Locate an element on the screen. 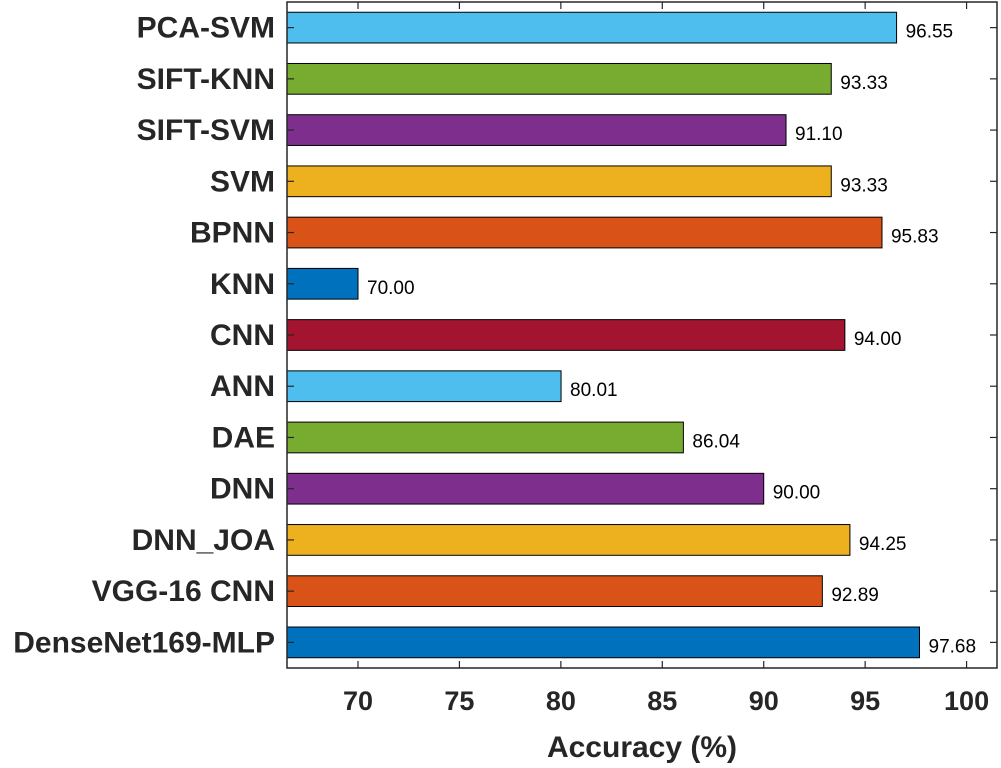 This screenshot has width=1001, height=768. category-label: ANN is located at coordinates (242, 386).